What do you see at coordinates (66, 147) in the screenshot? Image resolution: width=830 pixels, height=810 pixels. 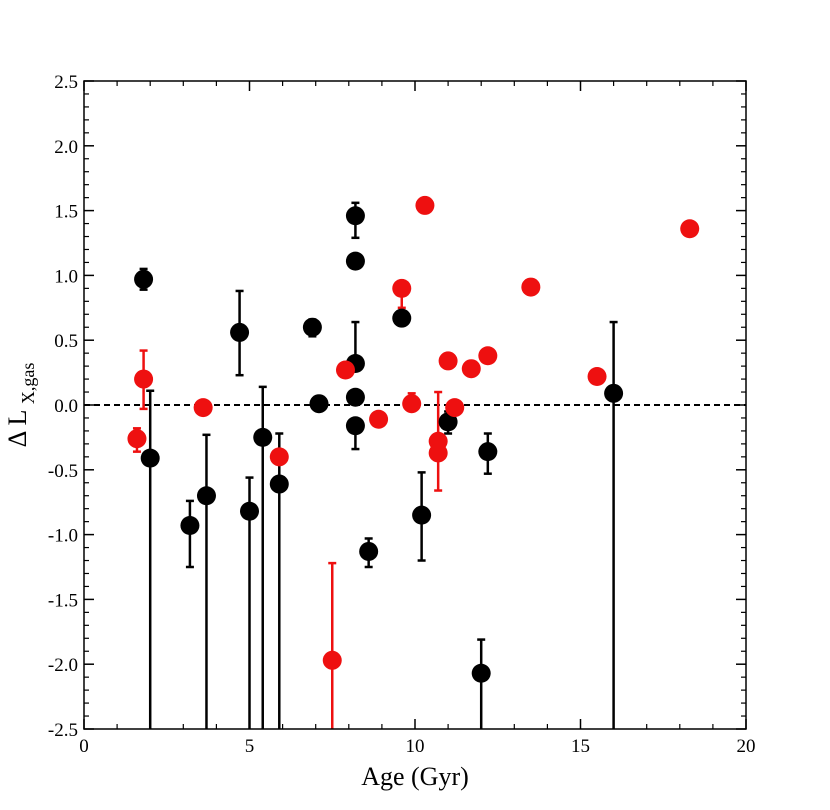 I see `y-tick-label: 2.0` at bounding box center [66, 147].